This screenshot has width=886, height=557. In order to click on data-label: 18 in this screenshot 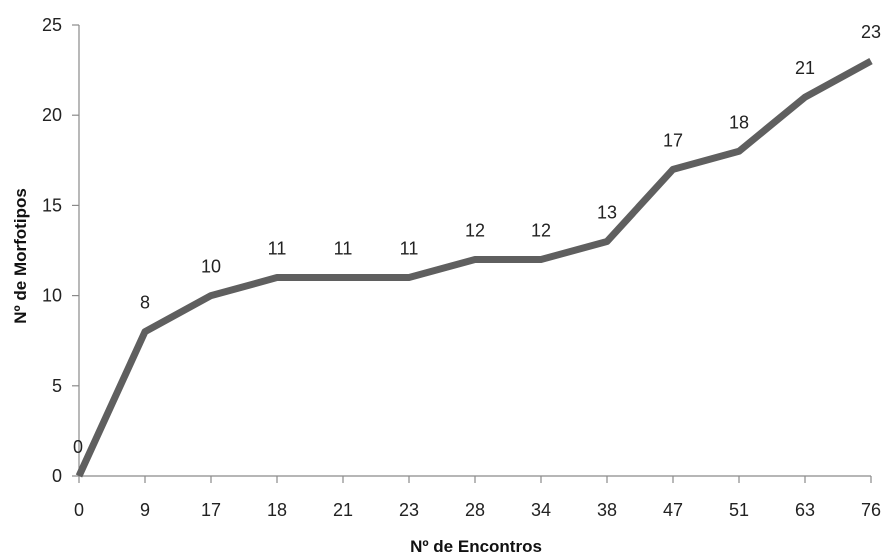, I will do `click(739, 122)`.